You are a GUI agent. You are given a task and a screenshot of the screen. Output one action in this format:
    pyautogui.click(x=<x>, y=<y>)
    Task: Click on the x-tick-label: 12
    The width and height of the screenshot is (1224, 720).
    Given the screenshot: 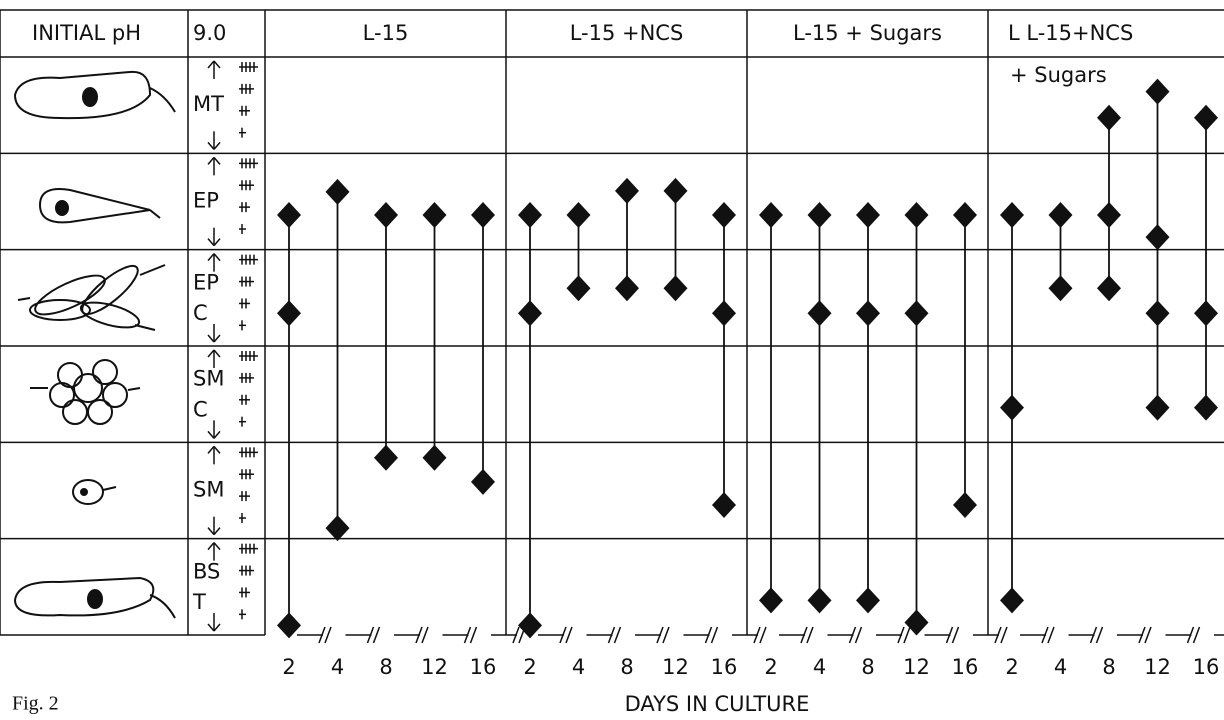 What is the action you would take?
    pyautogui.click(x=434, y=667)
    